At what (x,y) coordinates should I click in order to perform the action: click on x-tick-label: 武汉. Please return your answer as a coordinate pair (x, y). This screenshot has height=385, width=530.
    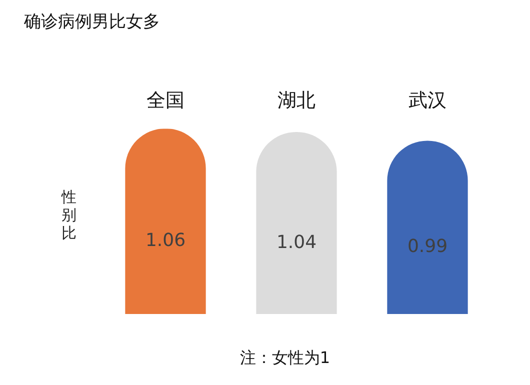
    Looking at the image, I should click on (427, 100).